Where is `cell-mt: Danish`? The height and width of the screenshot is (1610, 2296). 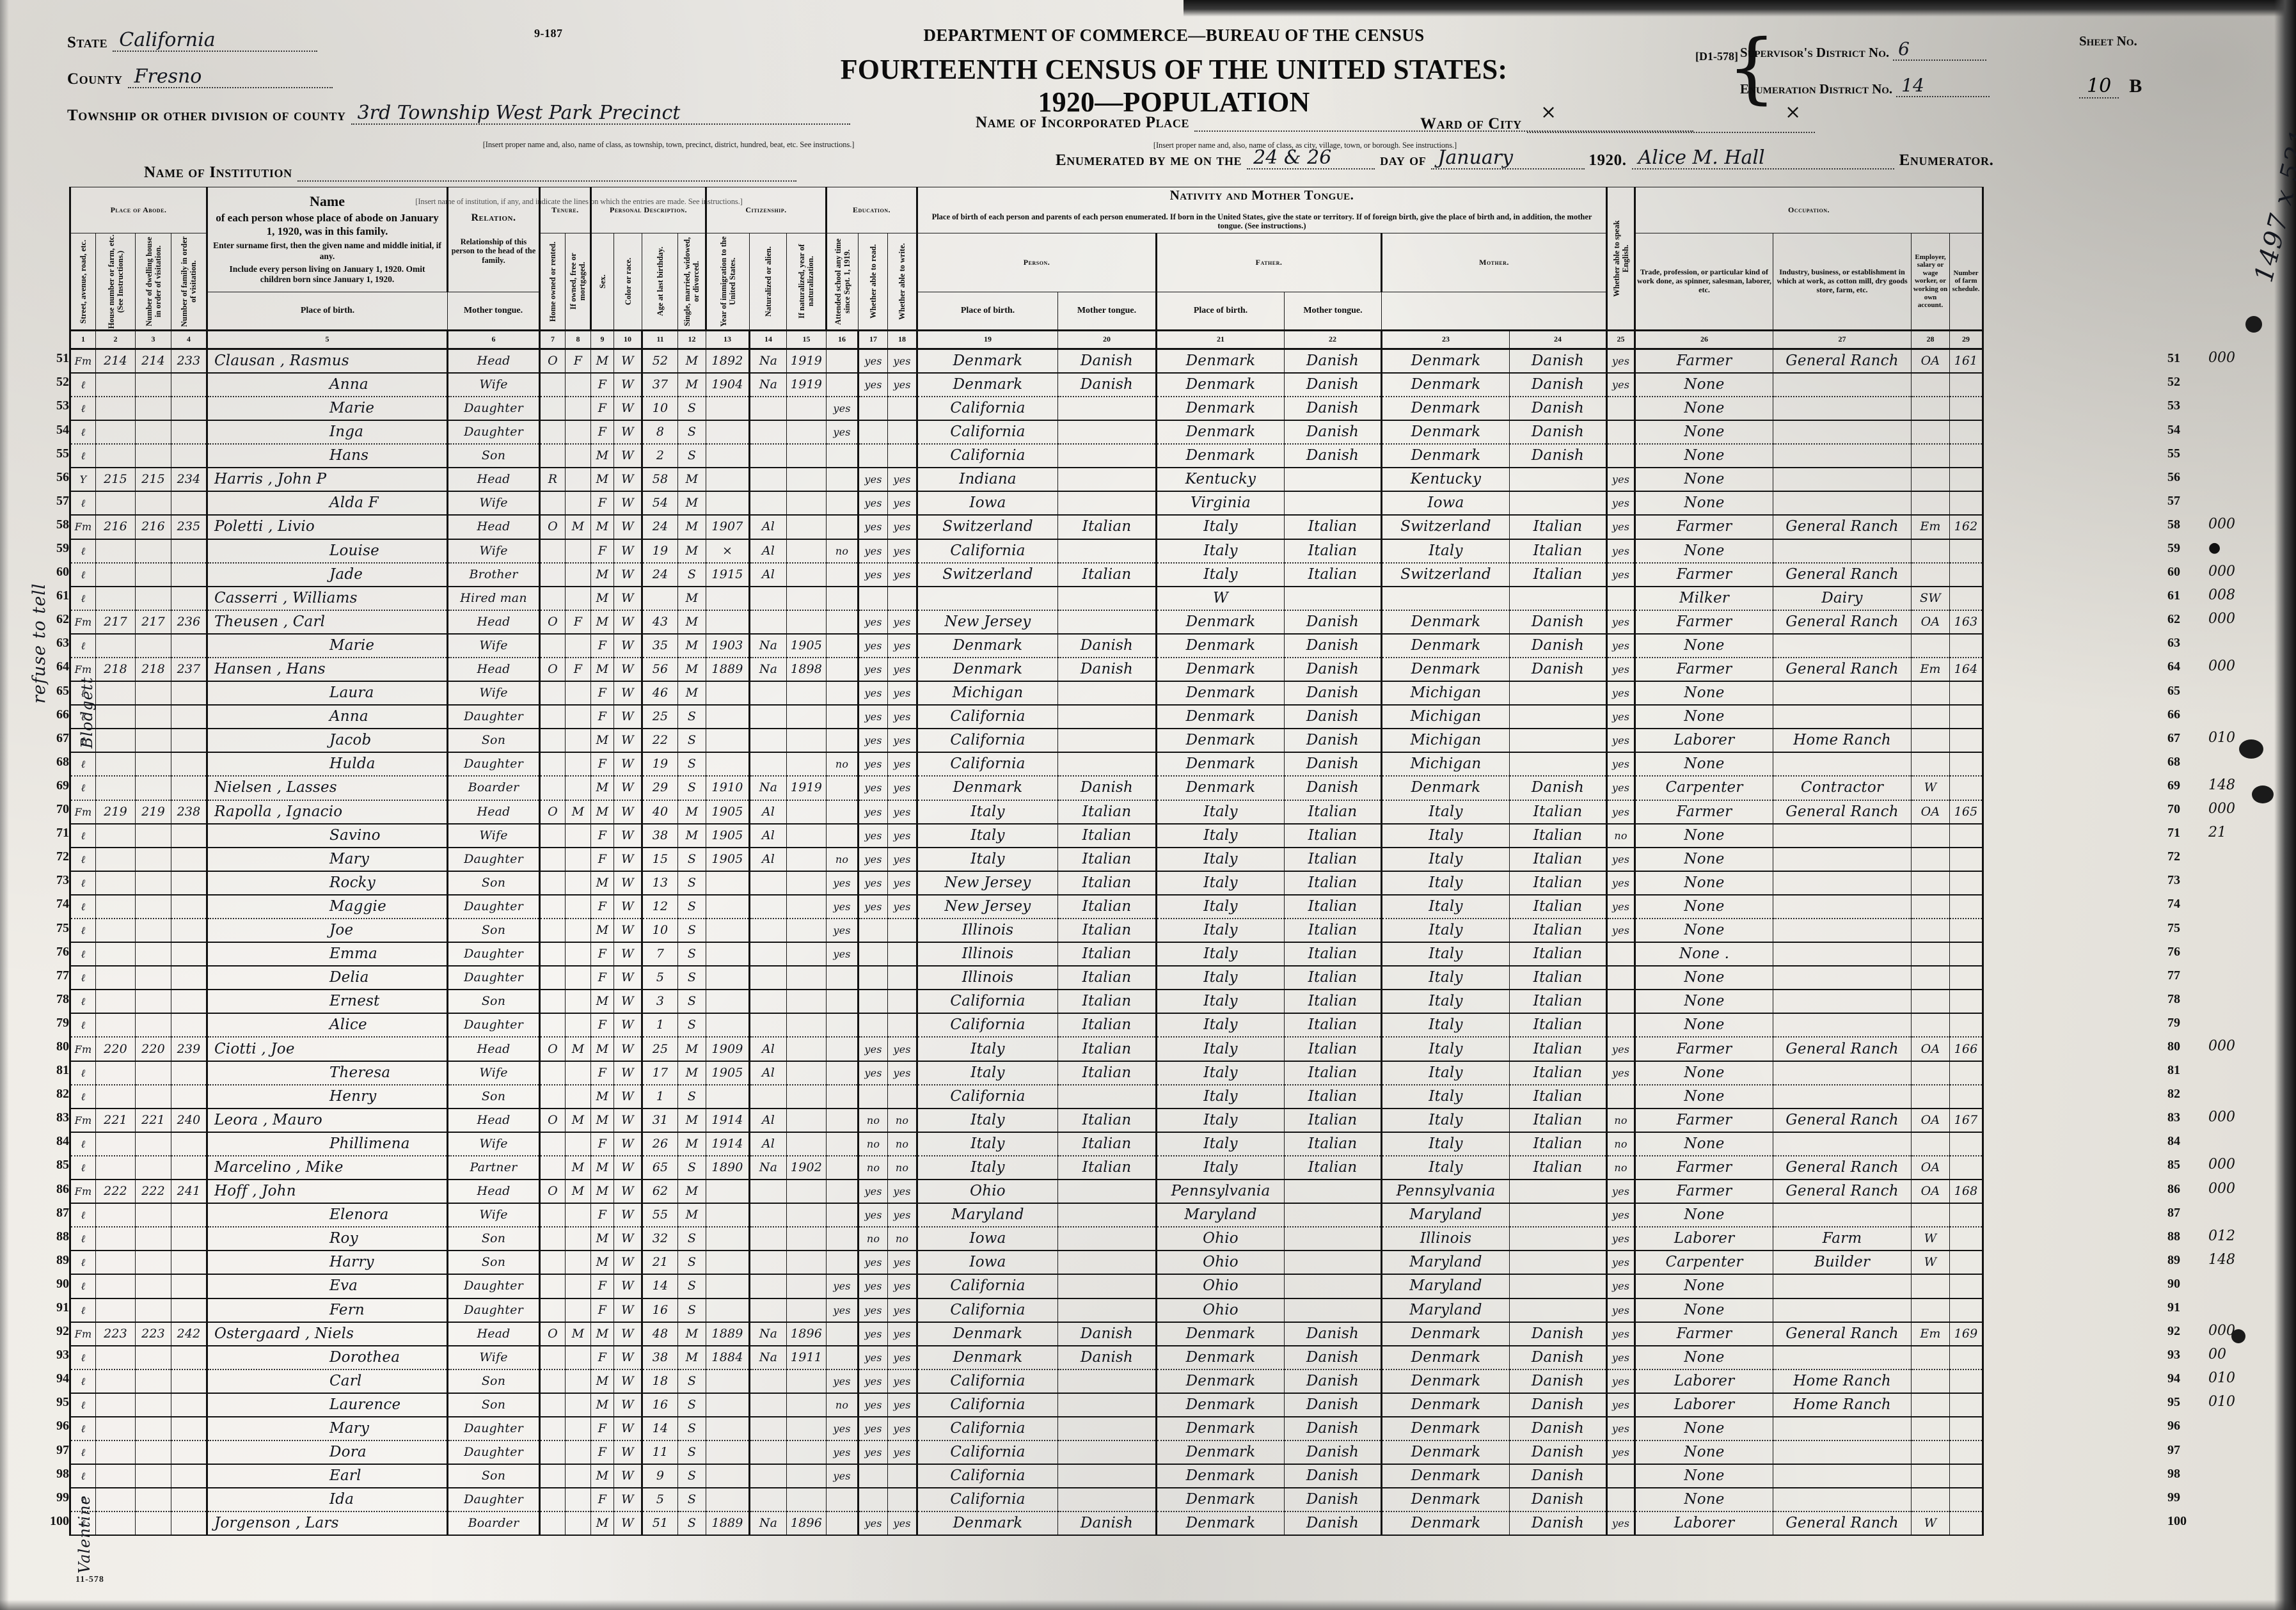
cell-mt: Danish is located at coordinates (1107, 645).